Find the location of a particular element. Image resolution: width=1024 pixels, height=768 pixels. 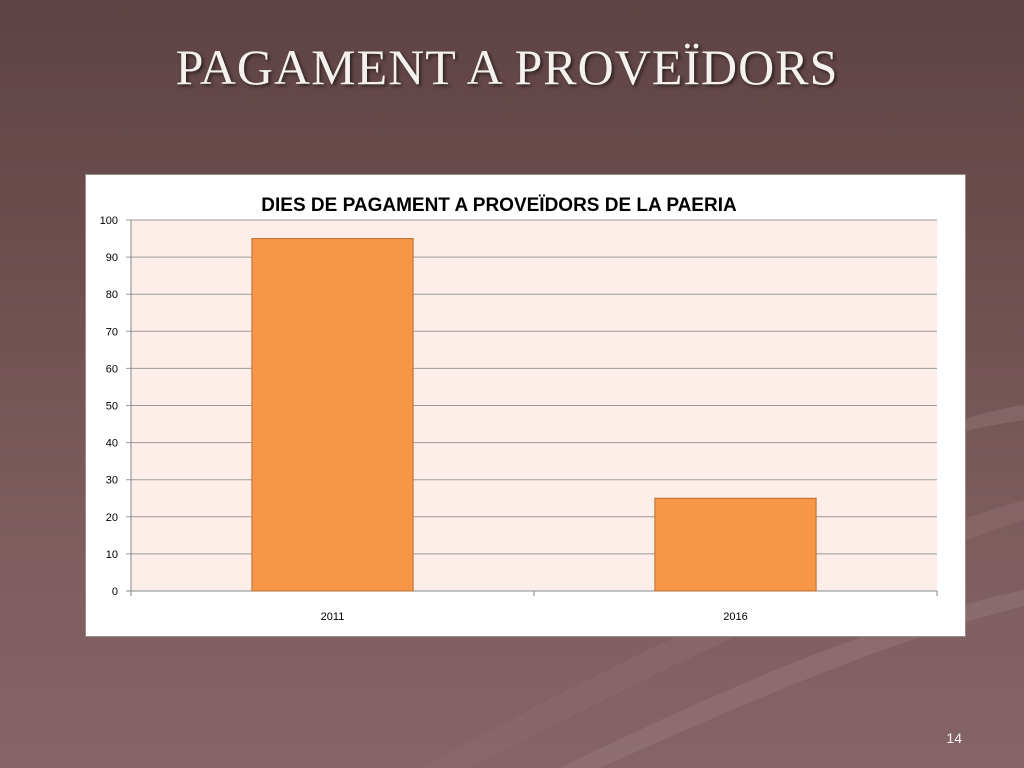

y-tick-label: 20 is located at coordinates (112, 518).